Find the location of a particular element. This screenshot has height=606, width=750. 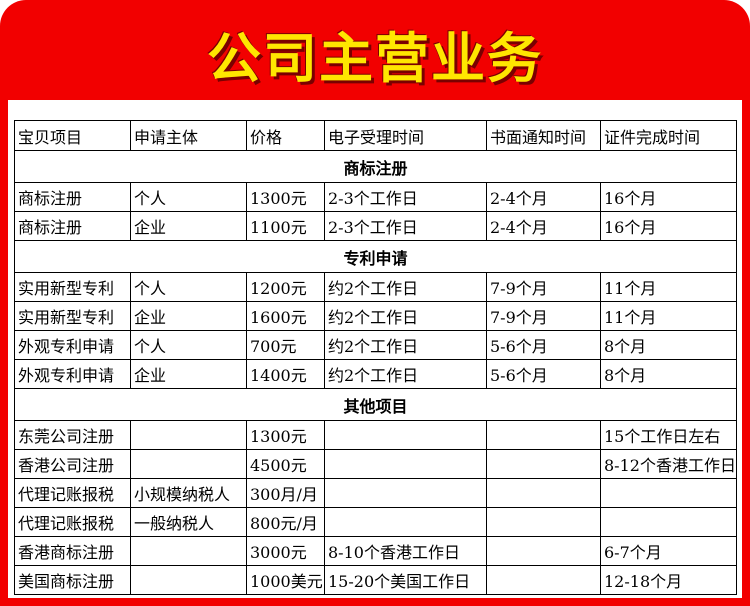

cell: 800元/月 is located at coordinates (285, 522).